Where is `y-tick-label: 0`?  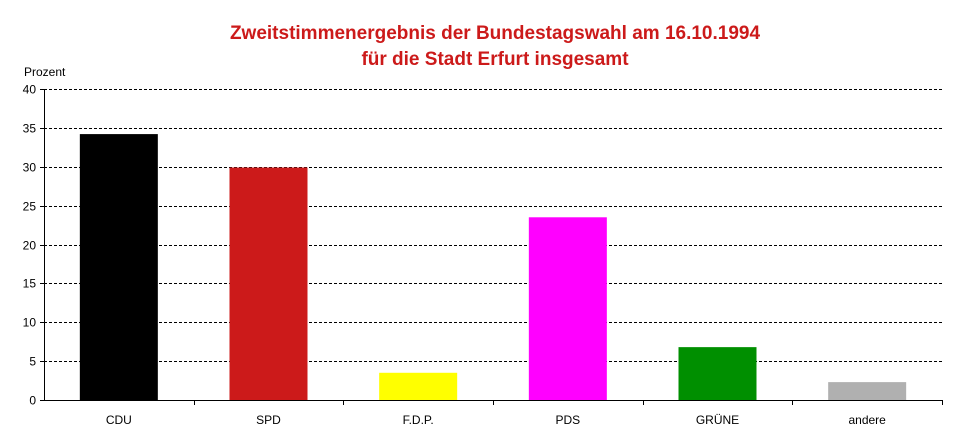
y-tick-label: 0 is located at coordinates (32, 401).